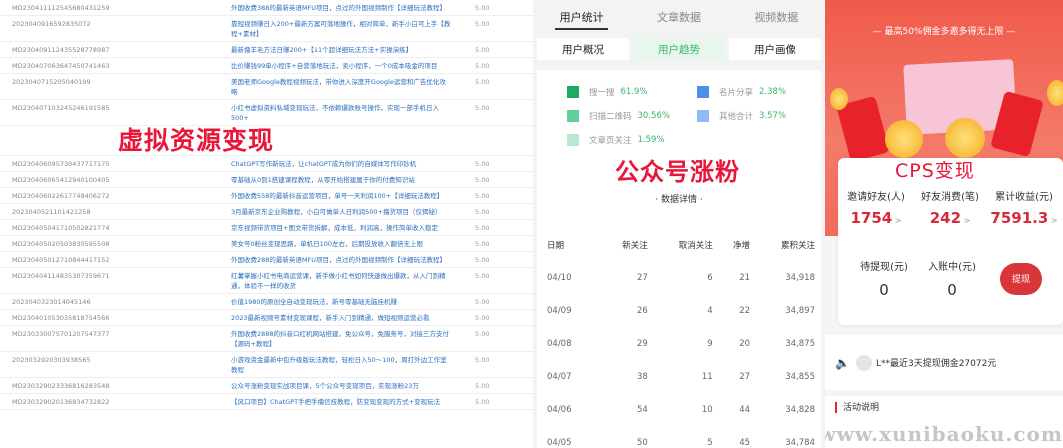 The height and width of the screenshot is (448, 1063). Describe the element at coordinates (1024, 207) in the screenshot. I see `stat-item: 累计收益(元) 7591.3 >` at that location.